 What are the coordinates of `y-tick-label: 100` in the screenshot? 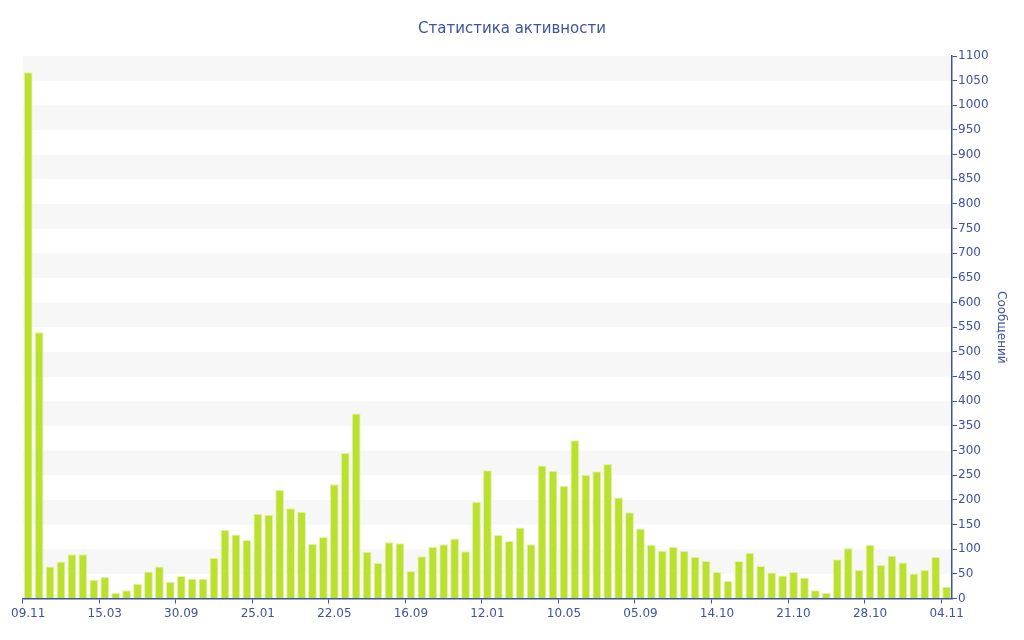 It's located at (969, 548).